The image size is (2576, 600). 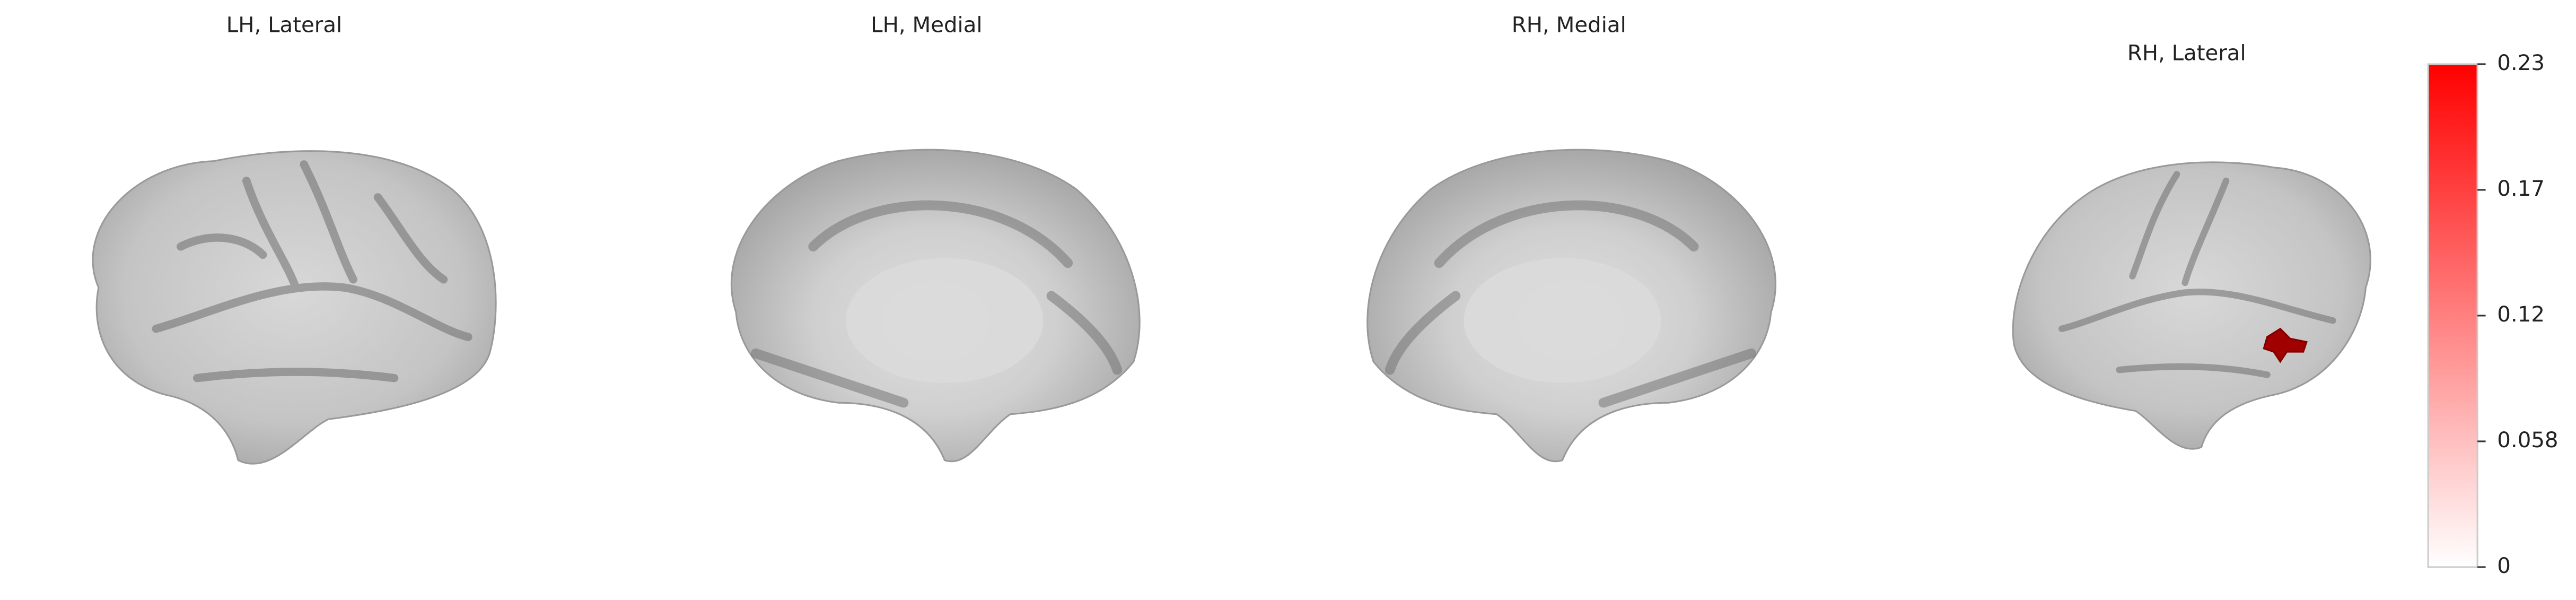 What do you see at coordinates (2452, 315) in the screenshot?
I see `colorbar` at bounding box center [2452, 315].